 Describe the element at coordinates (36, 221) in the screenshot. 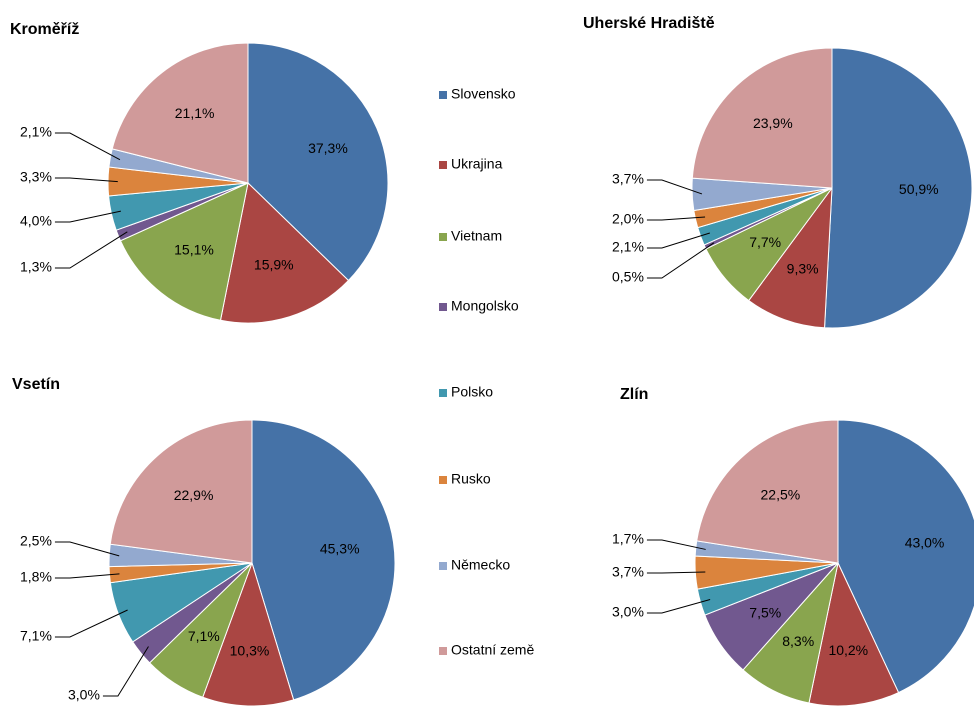

I see `data-label: 4,0%` at that location.